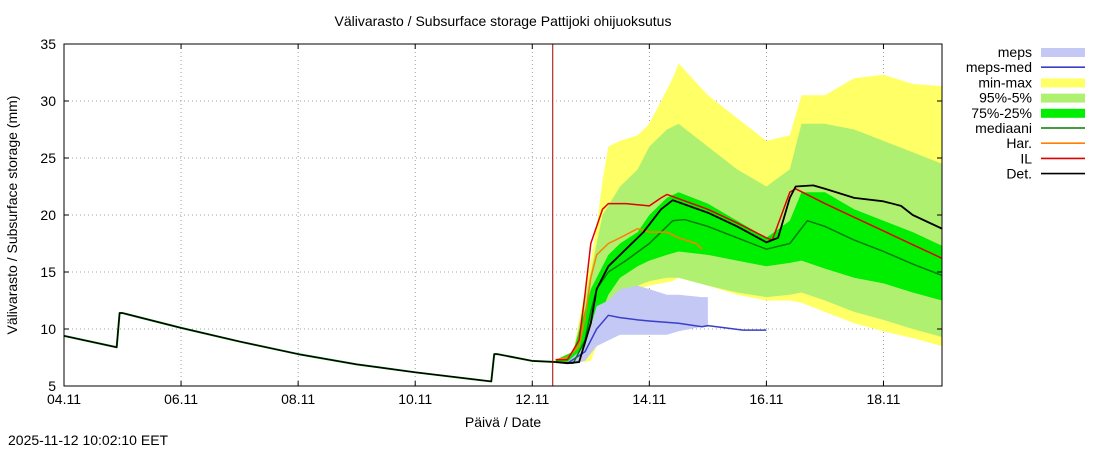 Image resolution: width=1100 pixels, height=450 pixels. I want to click on x-tick-label: 12.11, so click(532, 399).